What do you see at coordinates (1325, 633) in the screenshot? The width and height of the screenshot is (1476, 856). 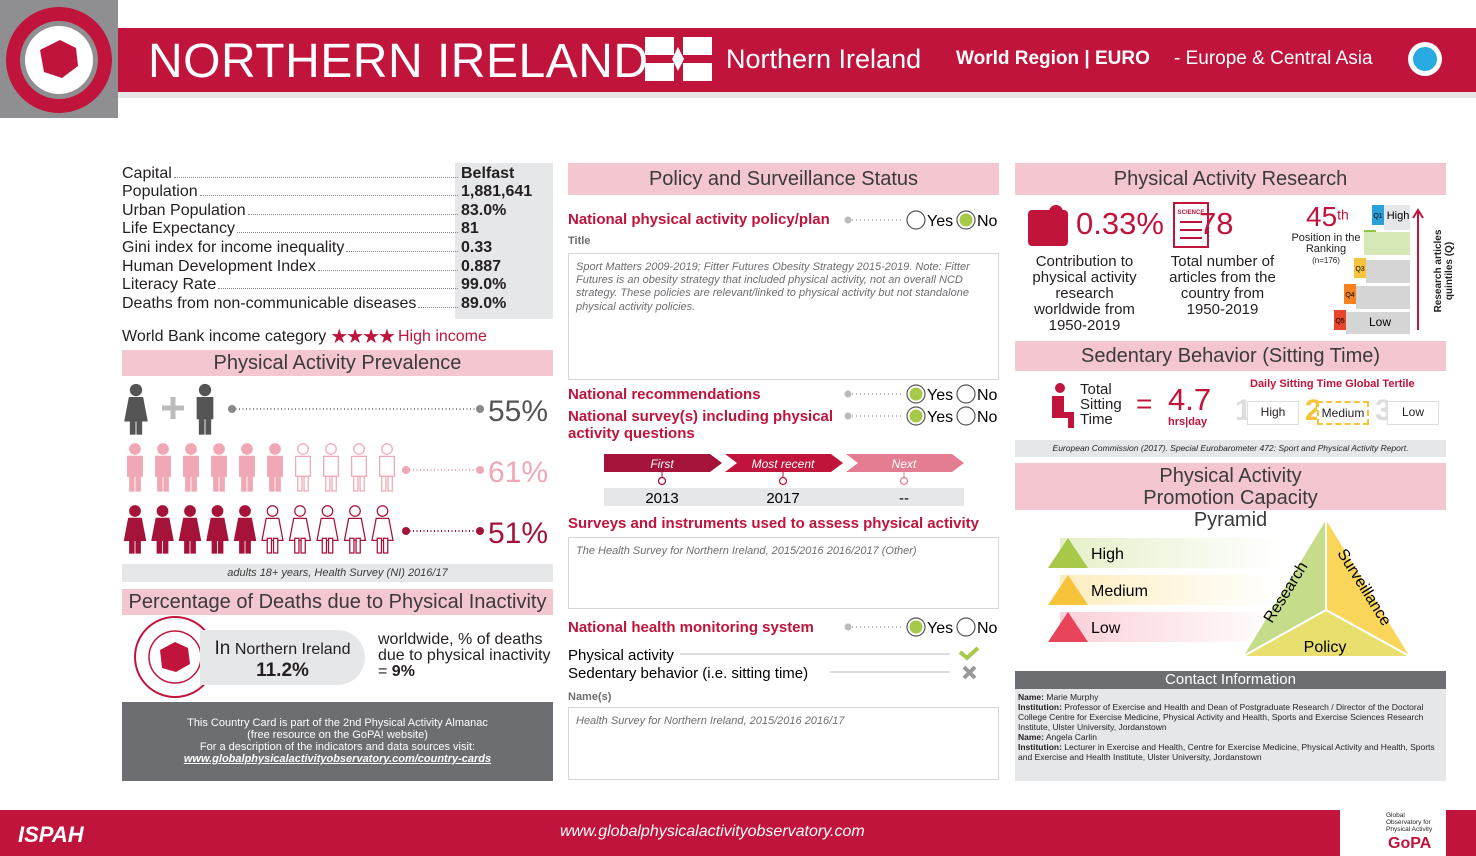 I see `pyramid-policy` at bounding box center [1325, 633].